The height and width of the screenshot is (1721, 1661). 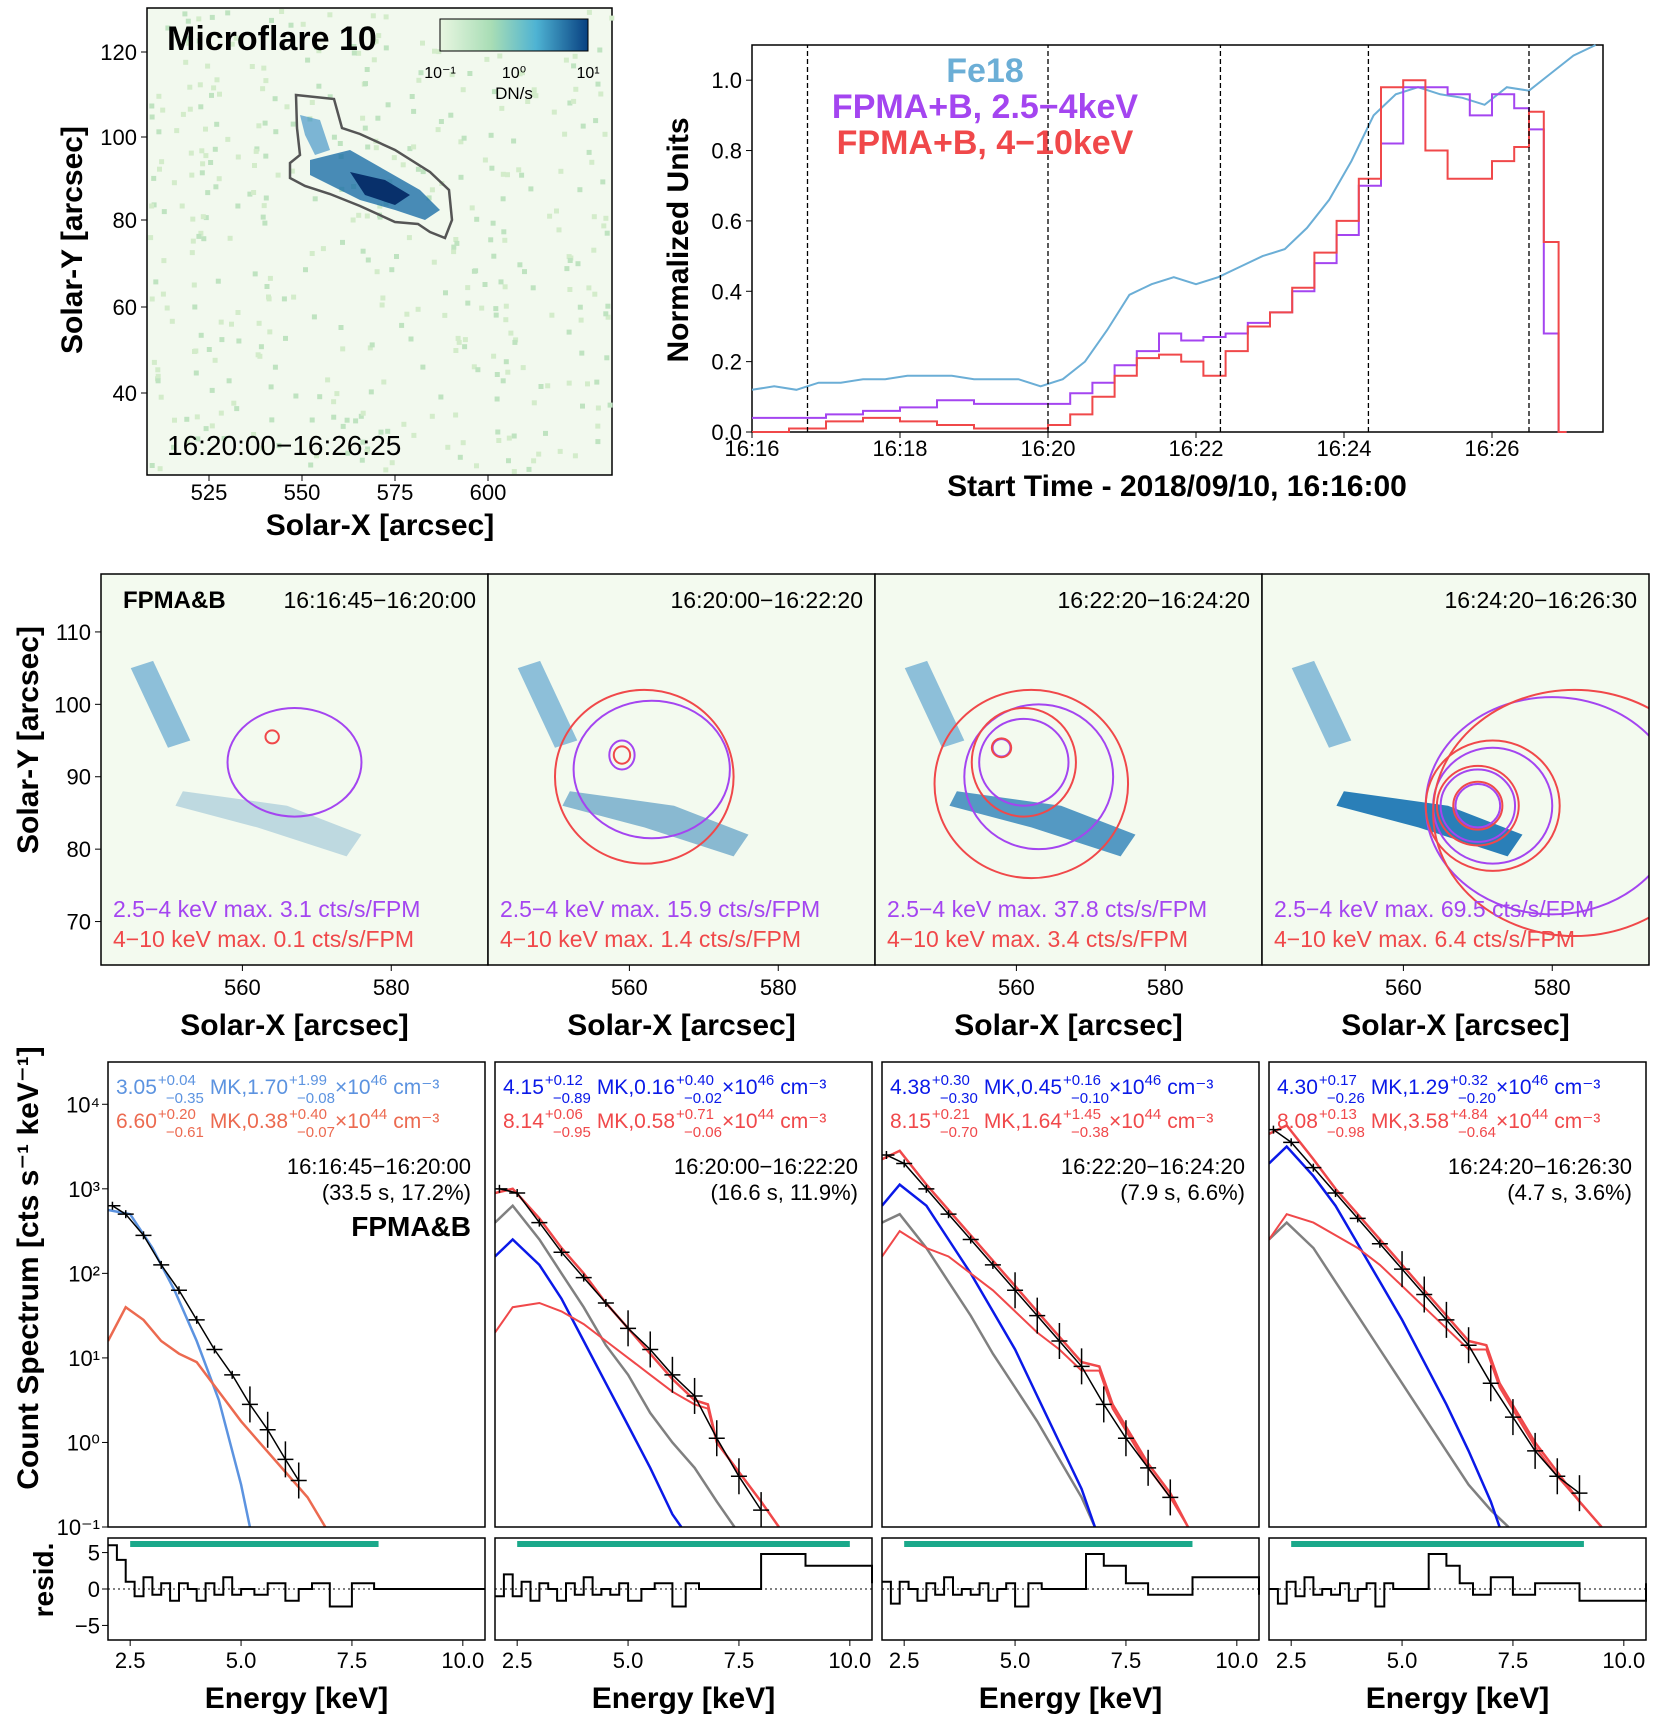 What do you see at coordinates (664, 1089) in the screenshot?
I see `fit-params-cool: 4.15+0.12 −0.89 MK,0.16+0.40 −0.02×1046 cm⁻³` at bounding box center [664, 1089].